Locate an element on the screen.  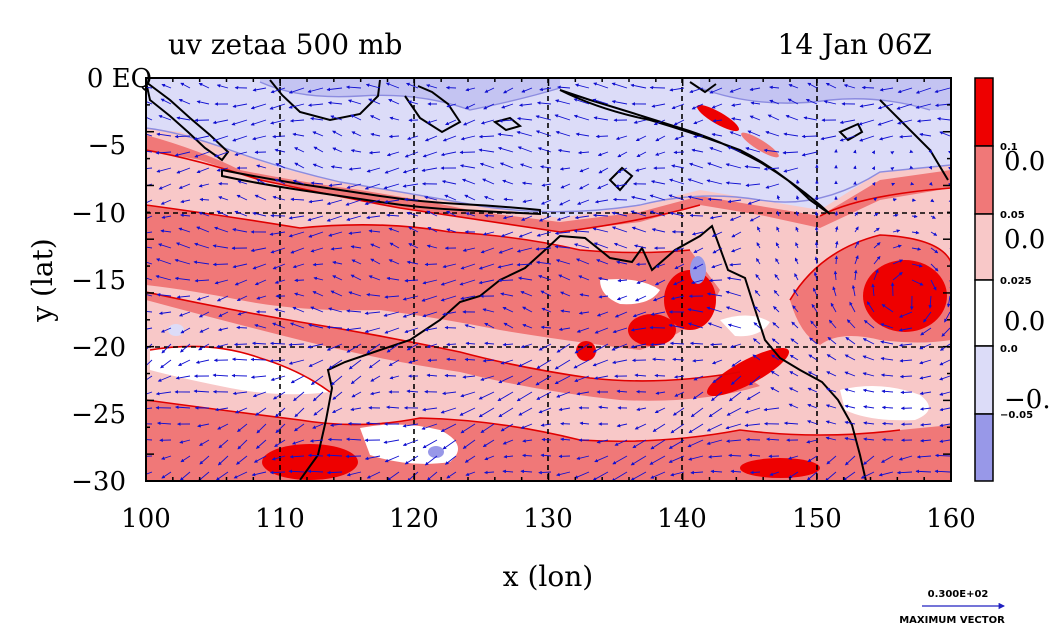
y-tick-label: −10 is located at coordinates (98, 214).